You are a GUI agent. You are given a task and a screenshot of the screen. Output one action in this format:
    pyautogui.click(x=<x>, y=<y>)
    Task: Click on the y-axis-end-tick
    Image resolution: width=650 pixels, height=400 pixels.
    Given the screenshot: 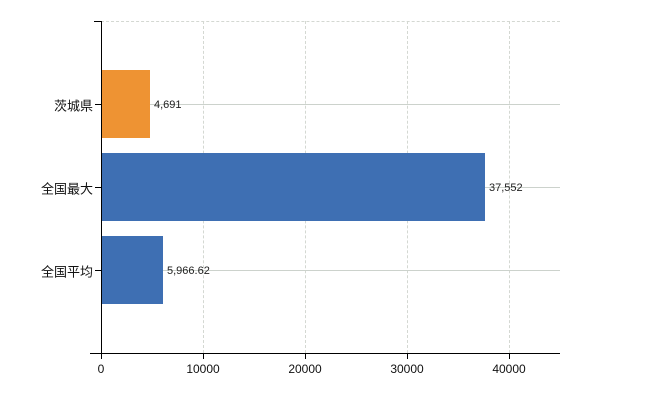 What is the action you would take?
    pyautogui.click(x=97, y=21)
    